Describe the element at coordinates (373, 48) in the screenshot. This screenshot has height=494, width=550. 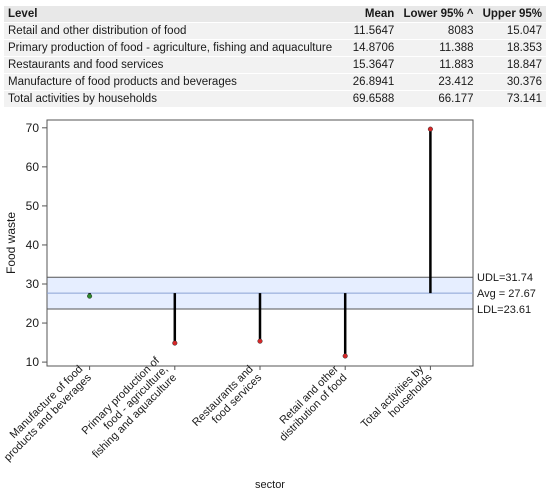
I see `cell-mean: 14.8706` at that location.